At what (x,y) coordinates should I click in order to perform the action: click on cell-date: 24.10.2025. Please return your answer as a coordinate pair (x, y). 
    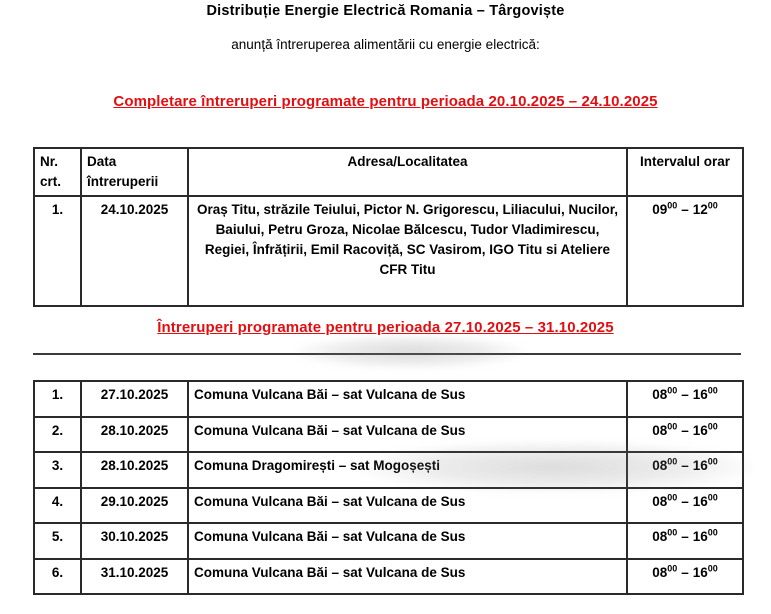
    Looking at the image, I should click on (134, 251).